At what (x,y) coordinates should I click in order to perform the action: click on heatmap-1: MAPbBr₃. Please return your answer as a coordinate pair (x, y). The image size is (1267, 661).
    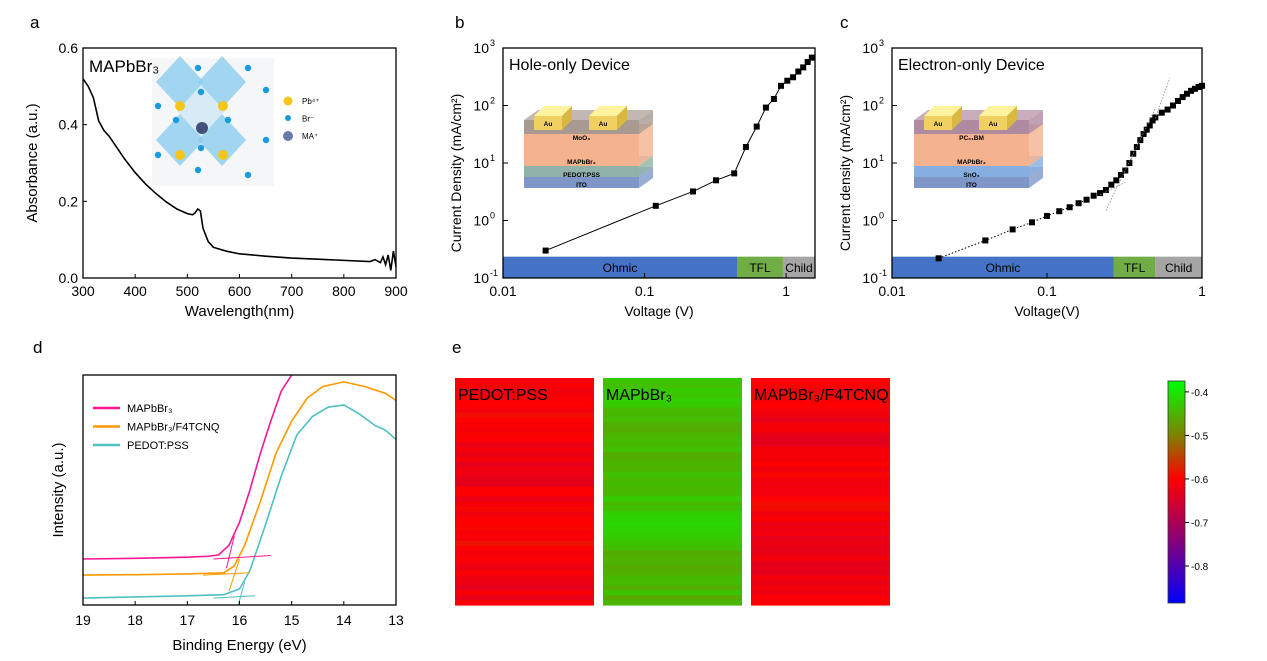
    Looking at the image, I should click on (672, 492).